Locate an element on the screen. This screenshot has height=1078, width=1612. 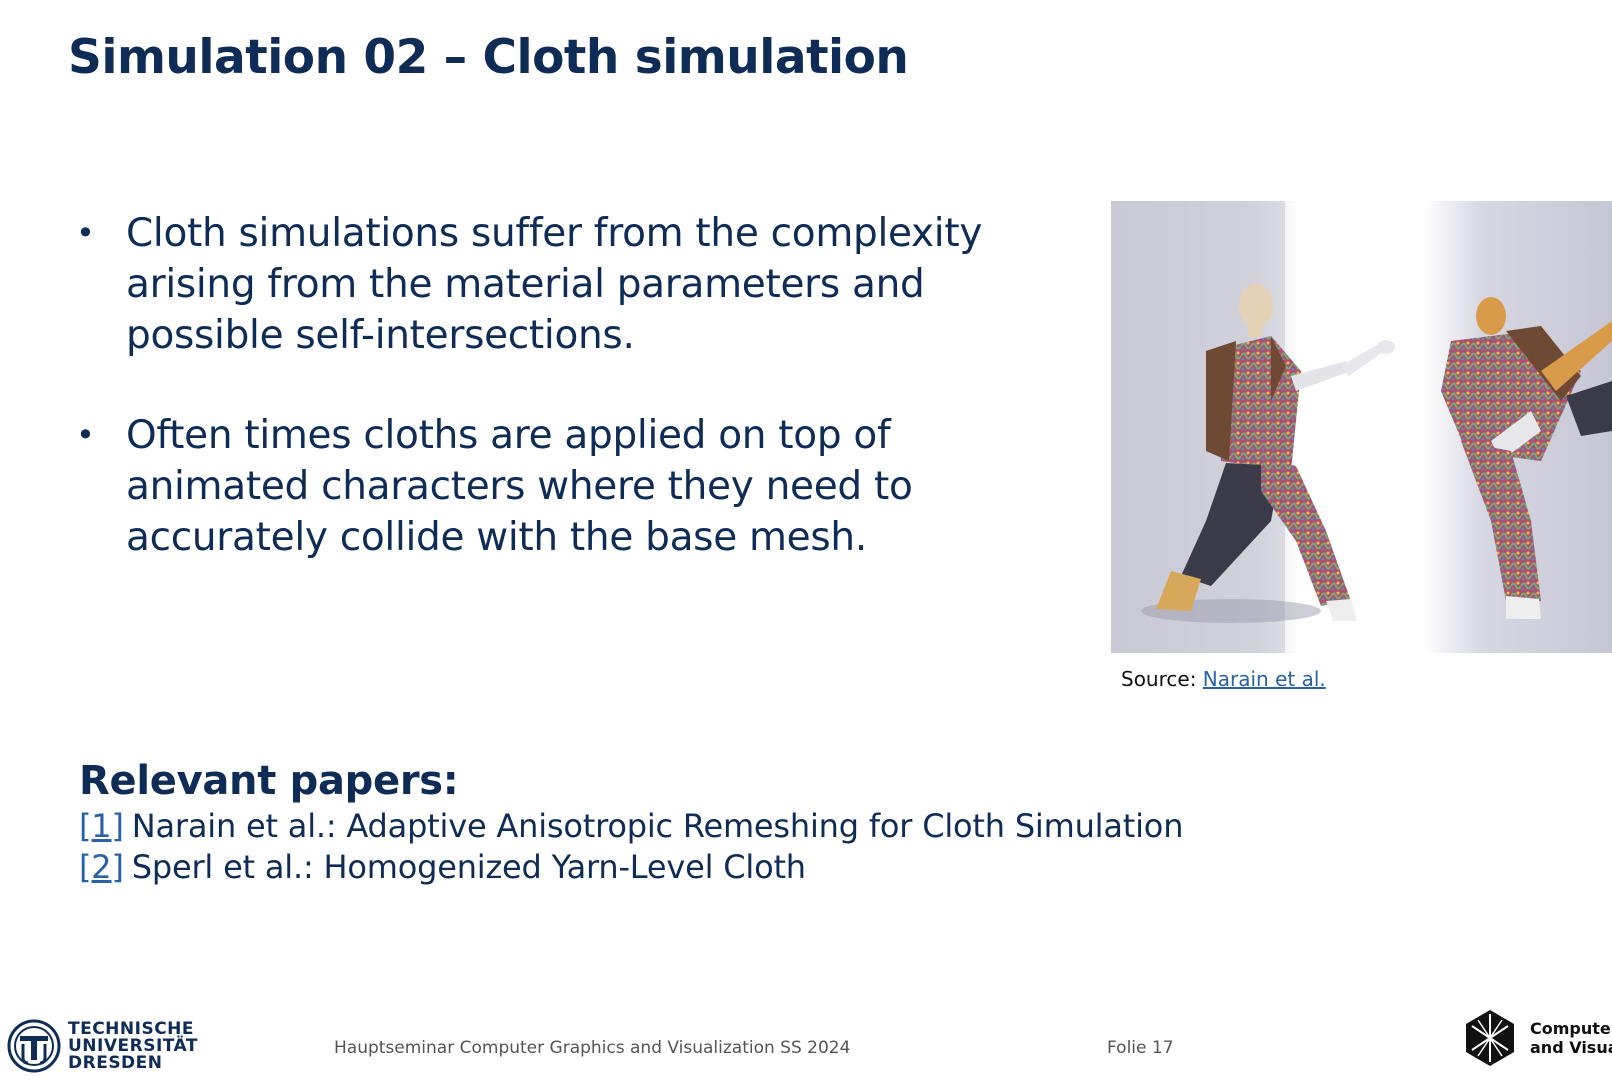
tu-dresden-logo: TECHNISCHE UNIVERSITÄT DRESDEN is located at coordinates (102, 1046).